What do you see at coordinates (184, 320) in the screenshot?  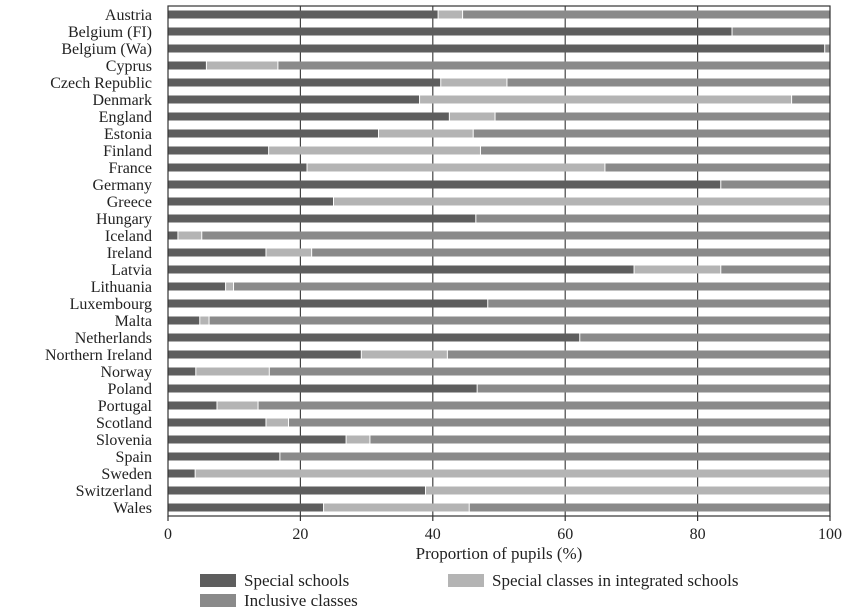 I see `bar-malta-special-schools` at bounding box center [184, 320].